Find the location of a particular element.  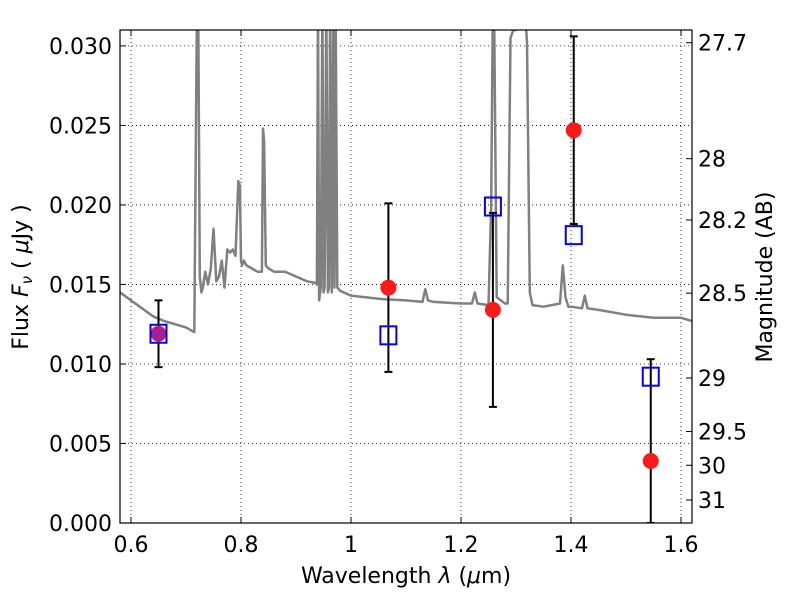

x-axis-label: Wavelength λ (μm) is located at coordinates (406, 576).